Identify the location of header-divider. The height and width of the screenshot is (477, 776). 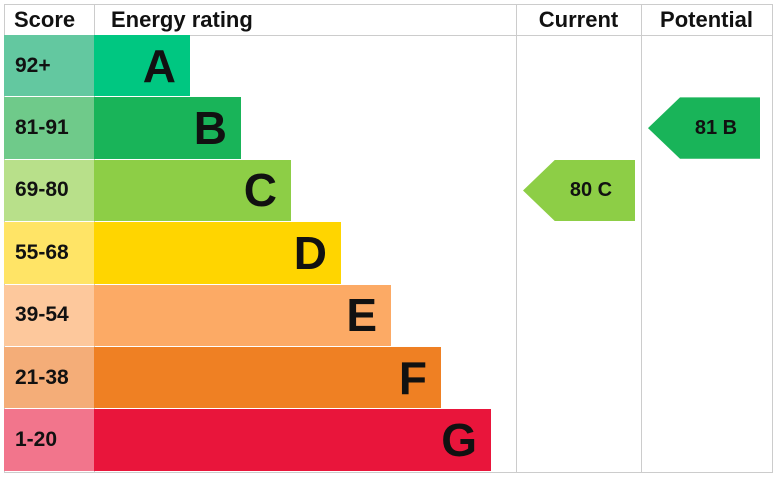
(388, 35).